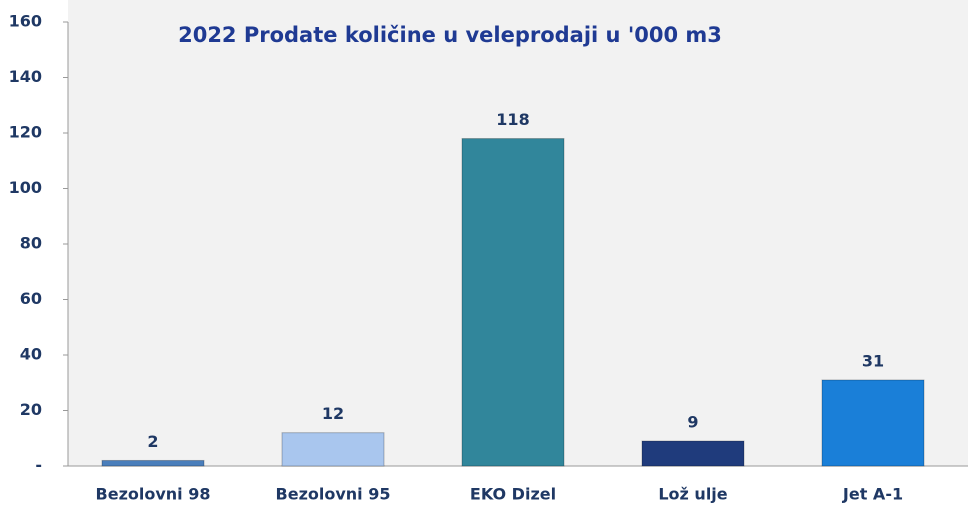  I want to click on value-label: 31, so click(873, 360).